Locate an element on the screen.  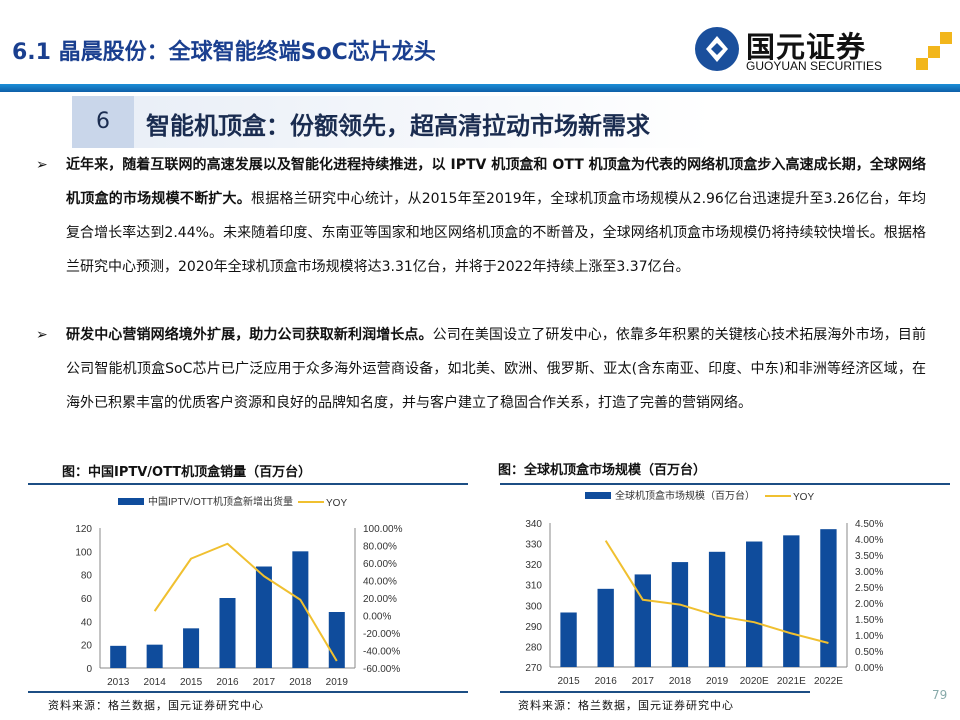
chart-2-y2-tick-label: 0.00% is located at coordinates (869, 668).